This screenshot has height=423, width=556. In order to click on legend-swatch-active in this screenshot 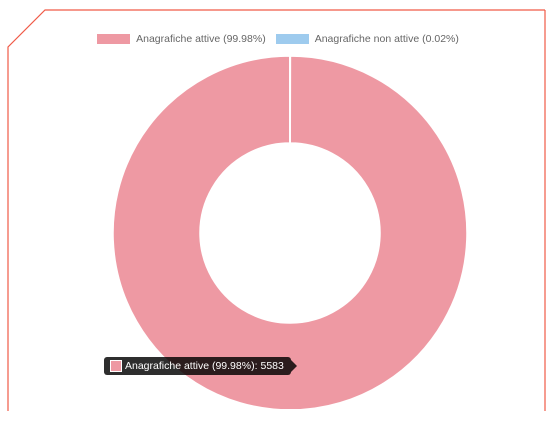, I will do `click(114, 39)`.